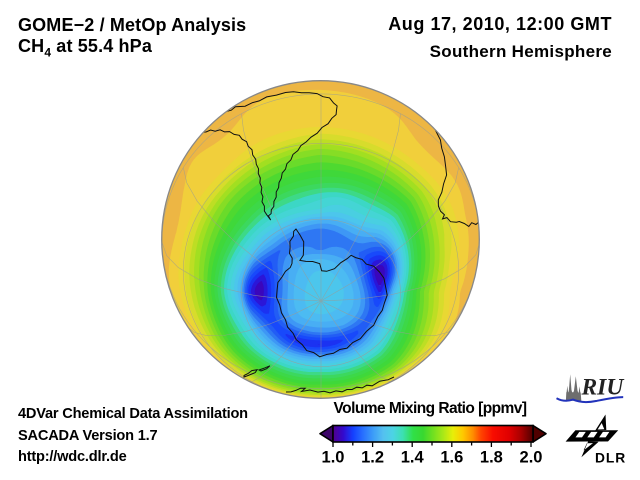 This screenshot has width=640, height=480. I want to click on svg-text: 2.0, so click(531, 458).